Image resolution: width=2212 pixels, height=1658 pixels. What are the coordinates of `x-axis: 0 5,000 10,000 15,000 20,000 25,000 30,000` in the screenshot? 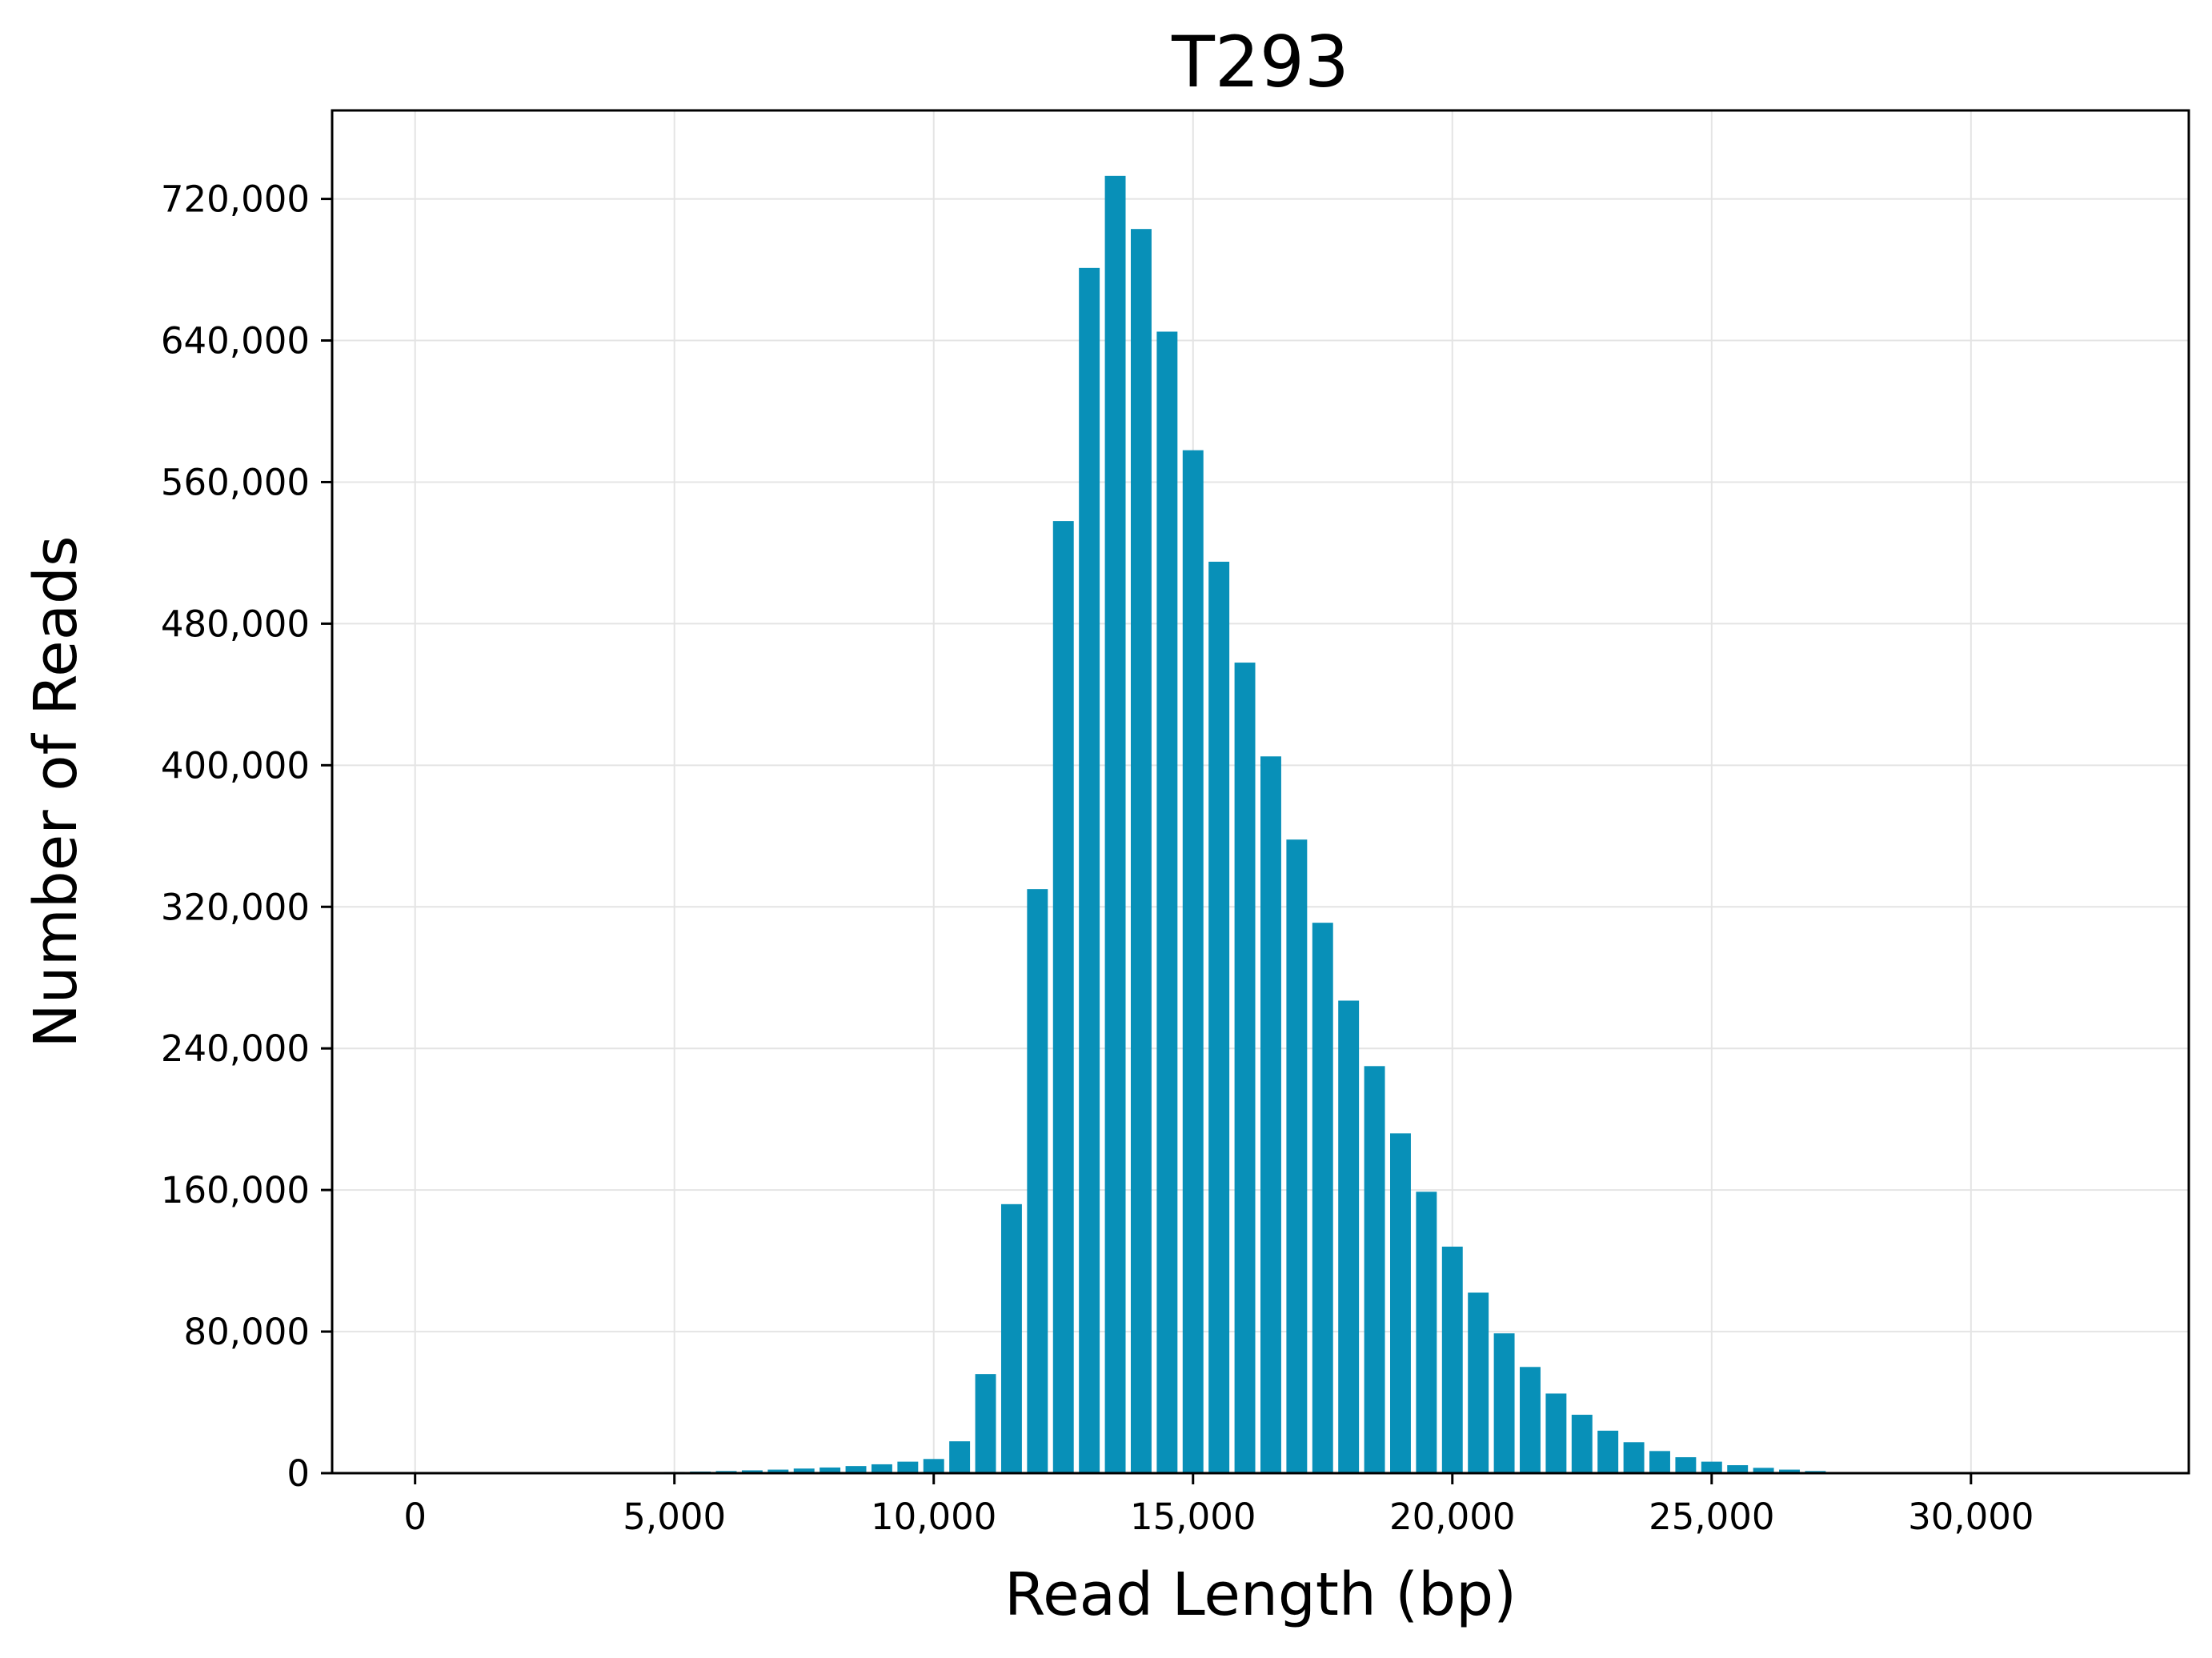 It's located at (1218, 1505).